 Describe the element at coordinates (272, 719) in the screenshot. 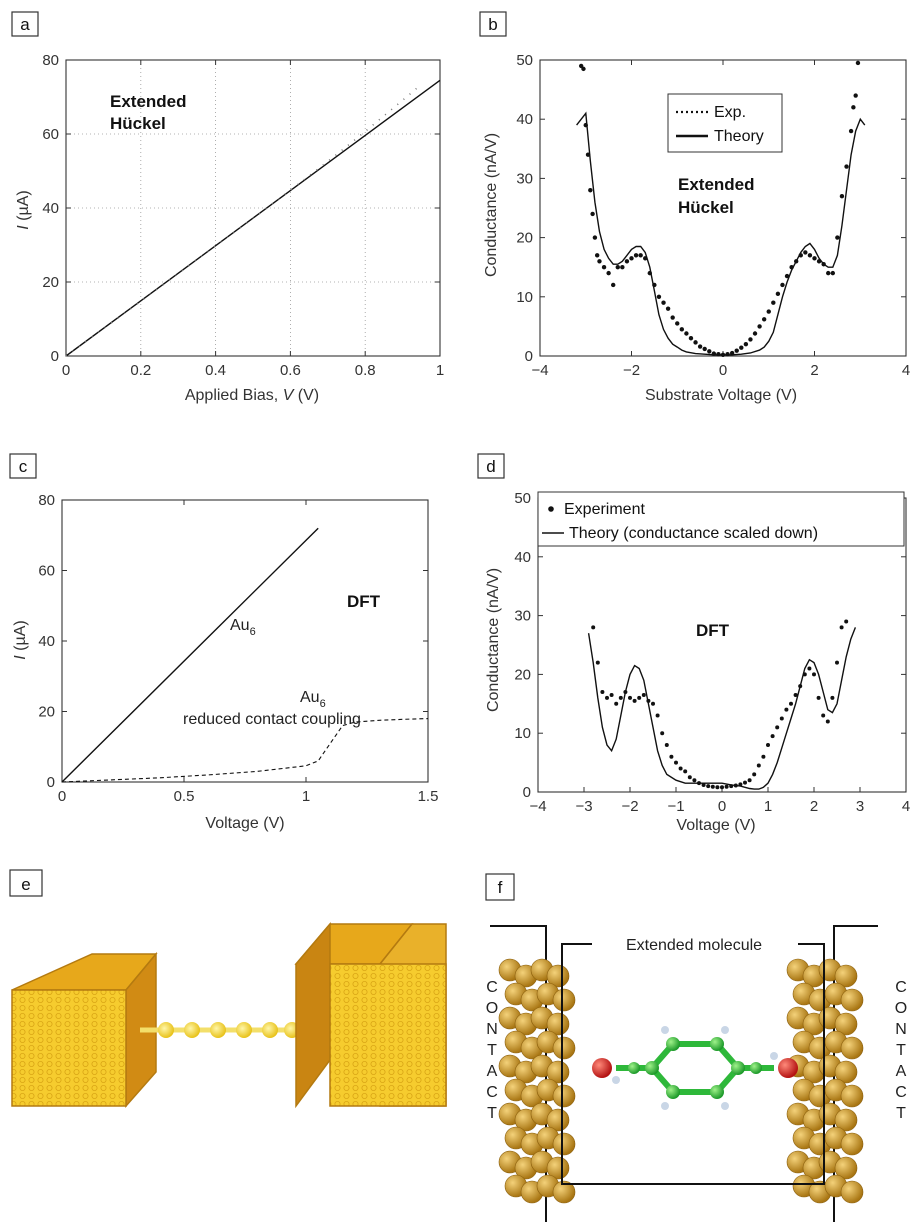

I see `curve-label-c2-line2: reduced contact coupling` at that location.